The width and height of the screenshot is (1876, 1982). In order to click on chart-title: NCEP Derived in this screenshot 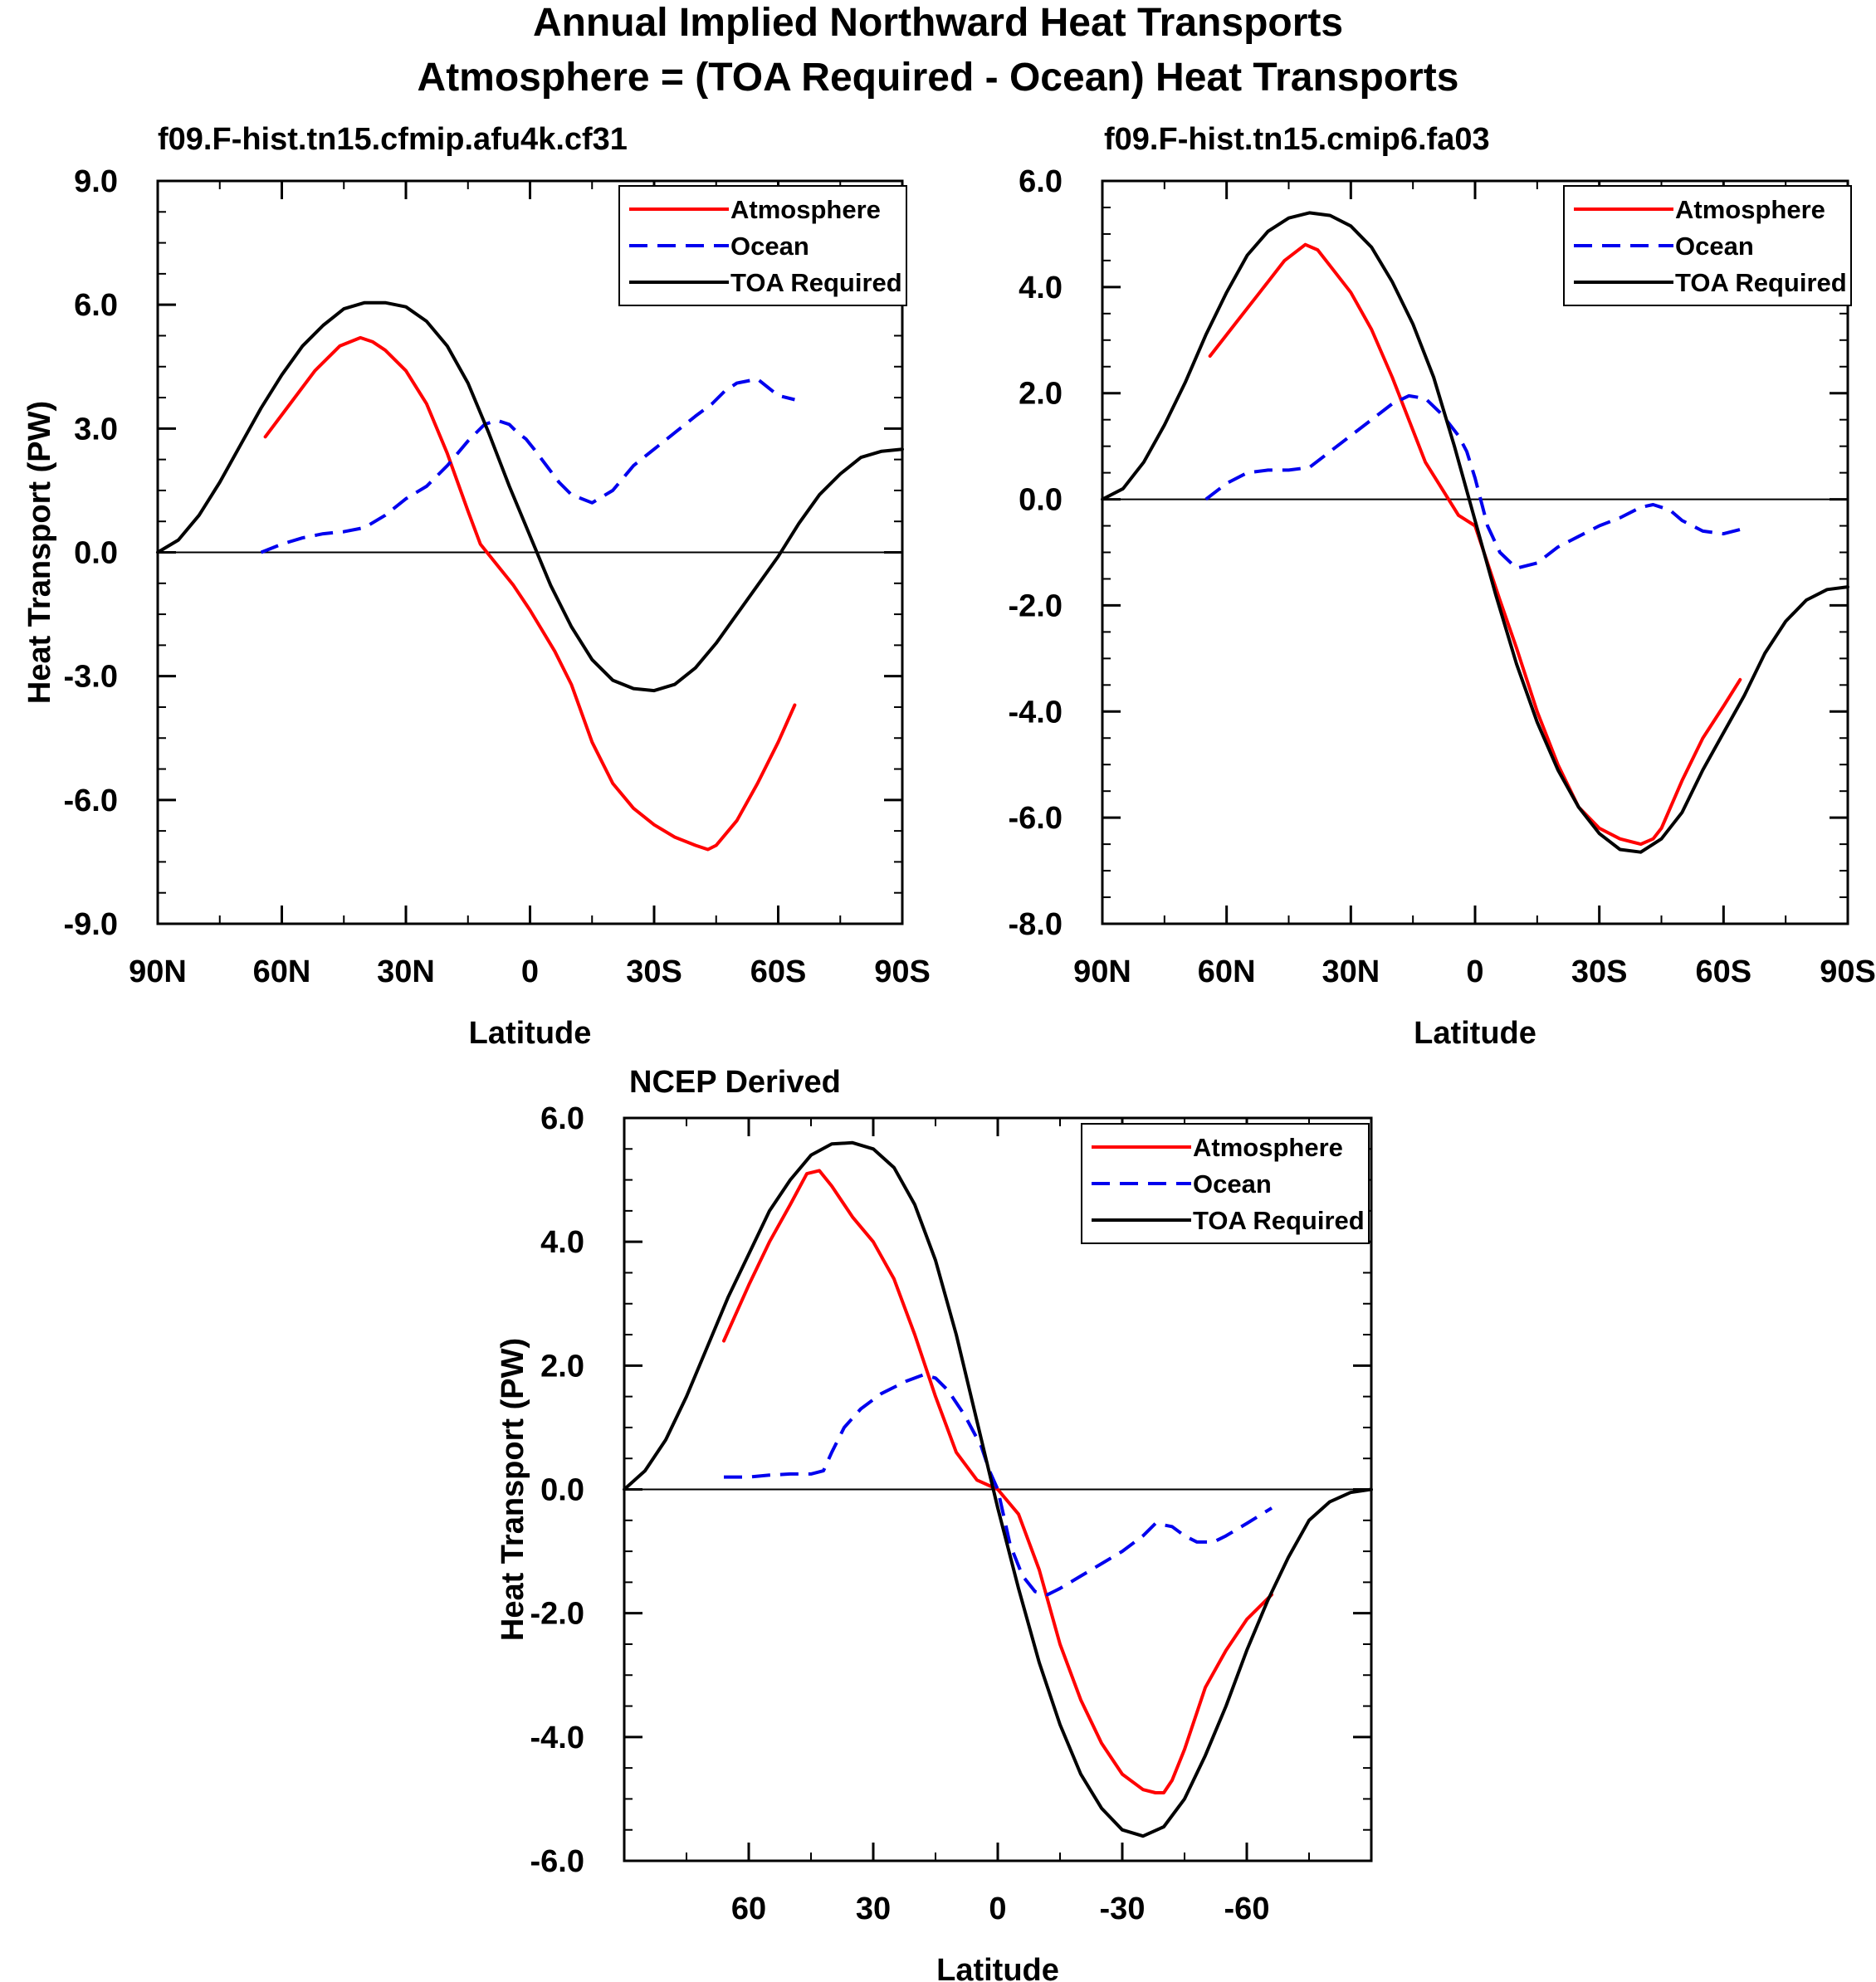, I will do `click(735, 1082)`.